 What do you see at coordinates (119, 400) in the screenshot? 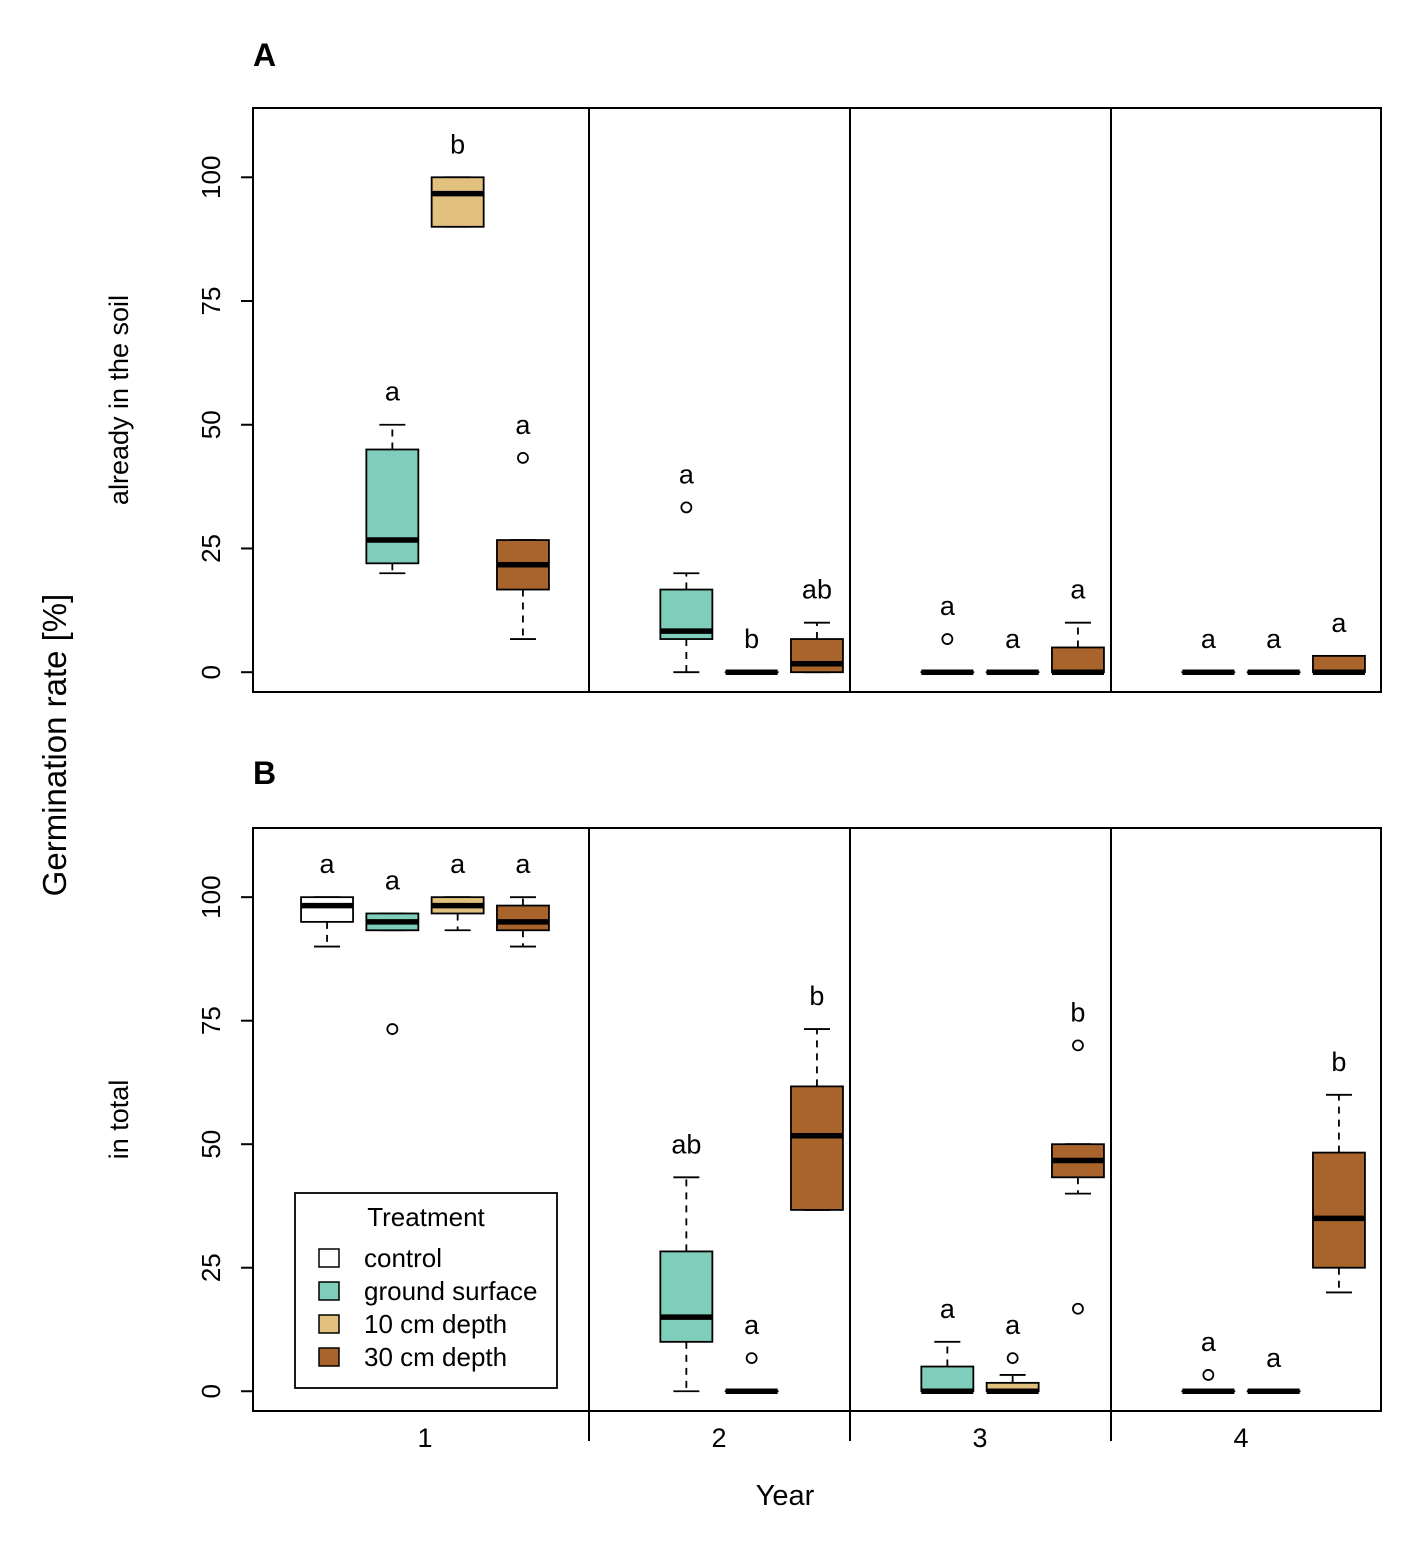
I see `panel-ylabel: already in the soil` at bounding box center [119, 400].